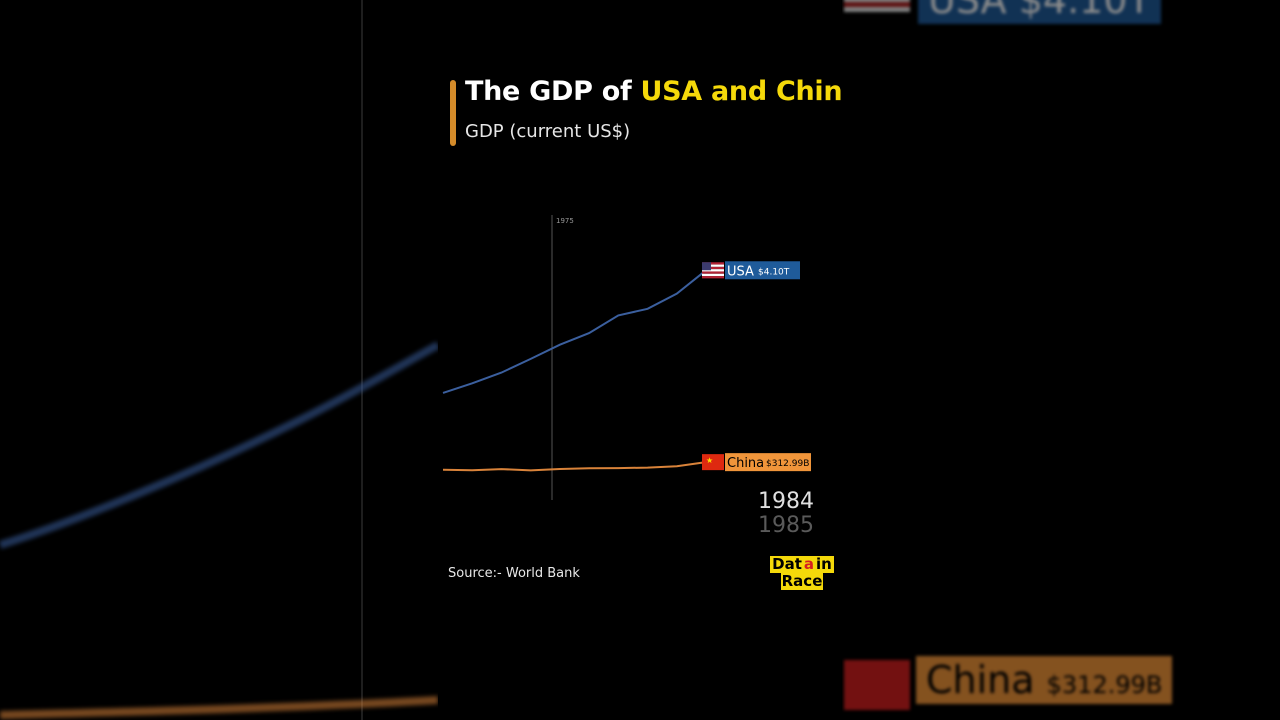 This screenshot has height=720, width=1280. What do you see at coordinates (514, 573) in the screenshot?
I see `source-credit: Source:- World Bank` at bounding box center [514, 573].